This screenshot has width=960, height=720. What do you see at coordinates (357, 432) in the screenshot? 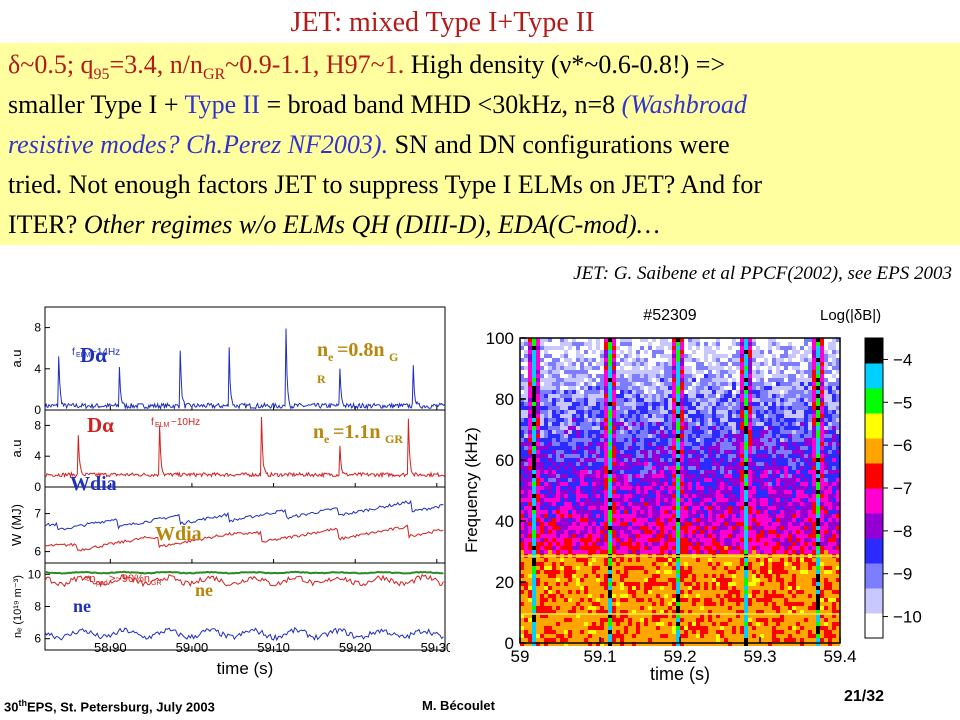
I see `ne-ratio-value-2: =1.1n` at bounding box center [357, 432].